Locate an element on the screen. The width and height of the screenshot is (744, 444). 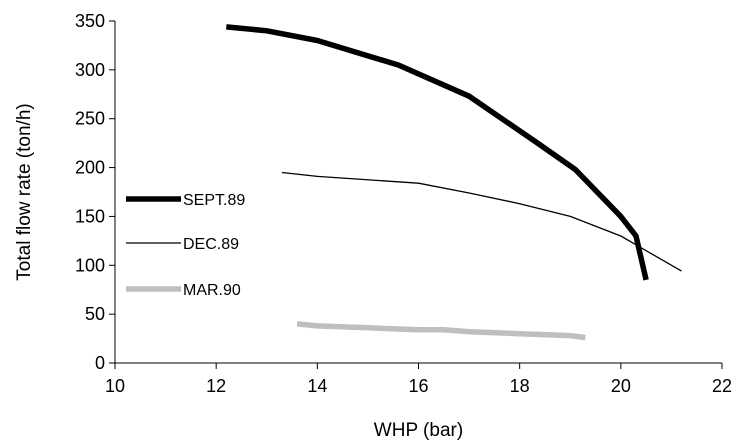
legend: SEPT.89 DEC.89 MAR.90 is located at coordinates (185, 245).